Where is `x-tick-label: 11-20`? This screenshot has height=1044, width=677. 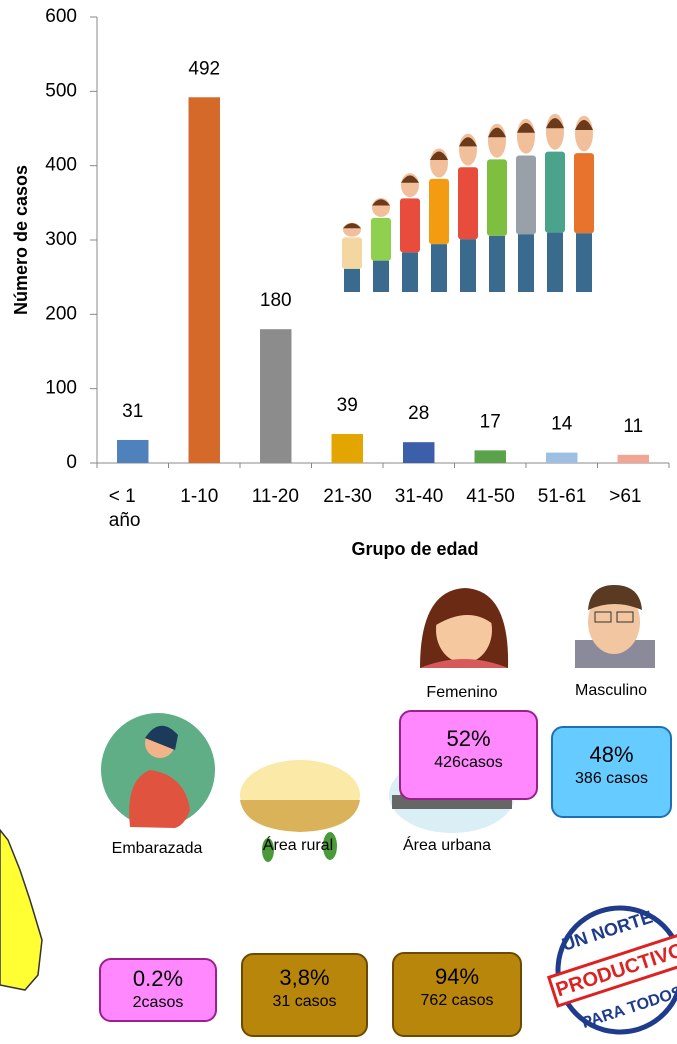 x-tick-label: 11-20 is located at coordinates (275, 496).